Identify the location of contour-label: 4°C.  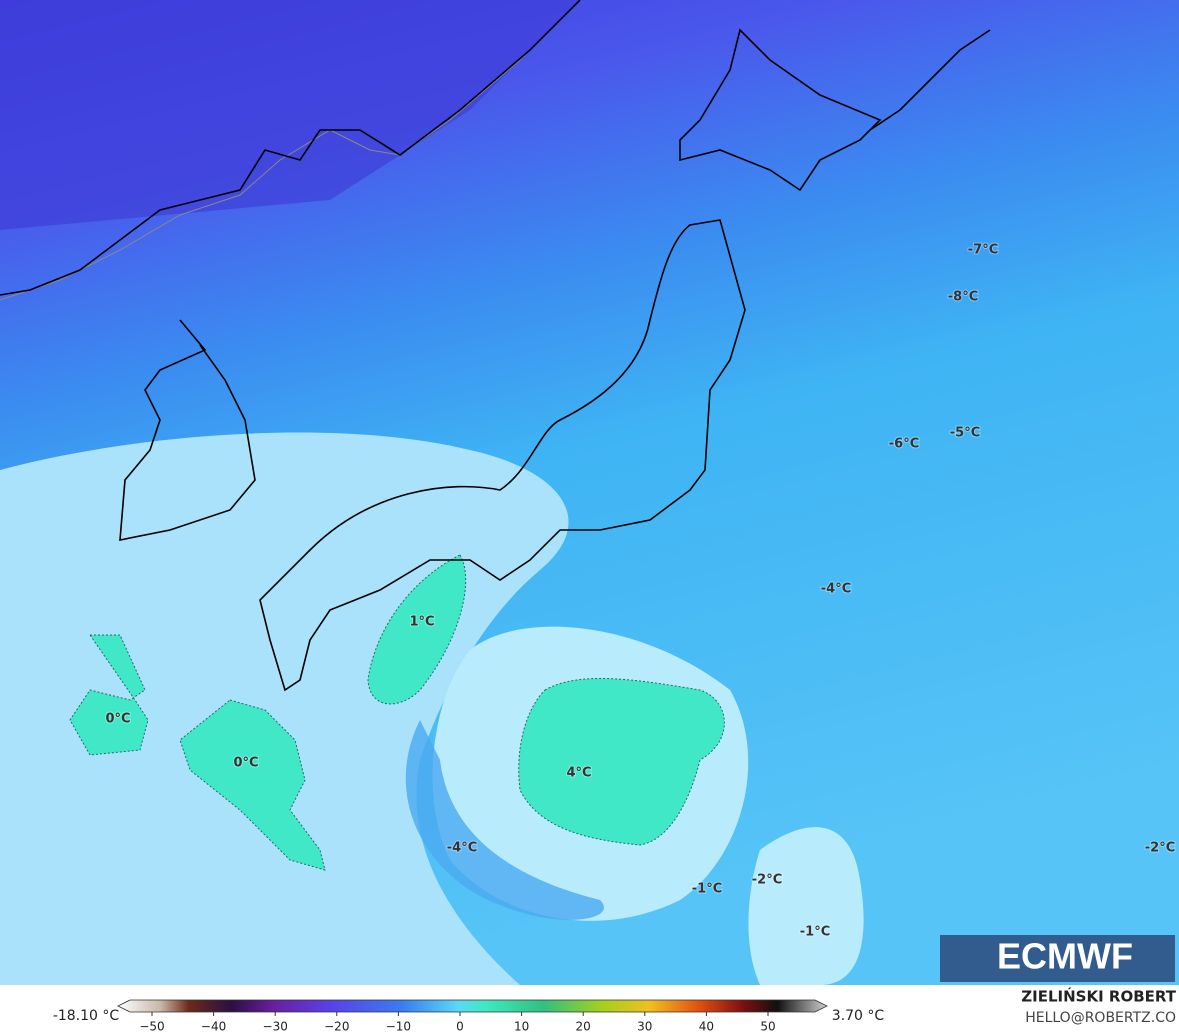
(578, 773).